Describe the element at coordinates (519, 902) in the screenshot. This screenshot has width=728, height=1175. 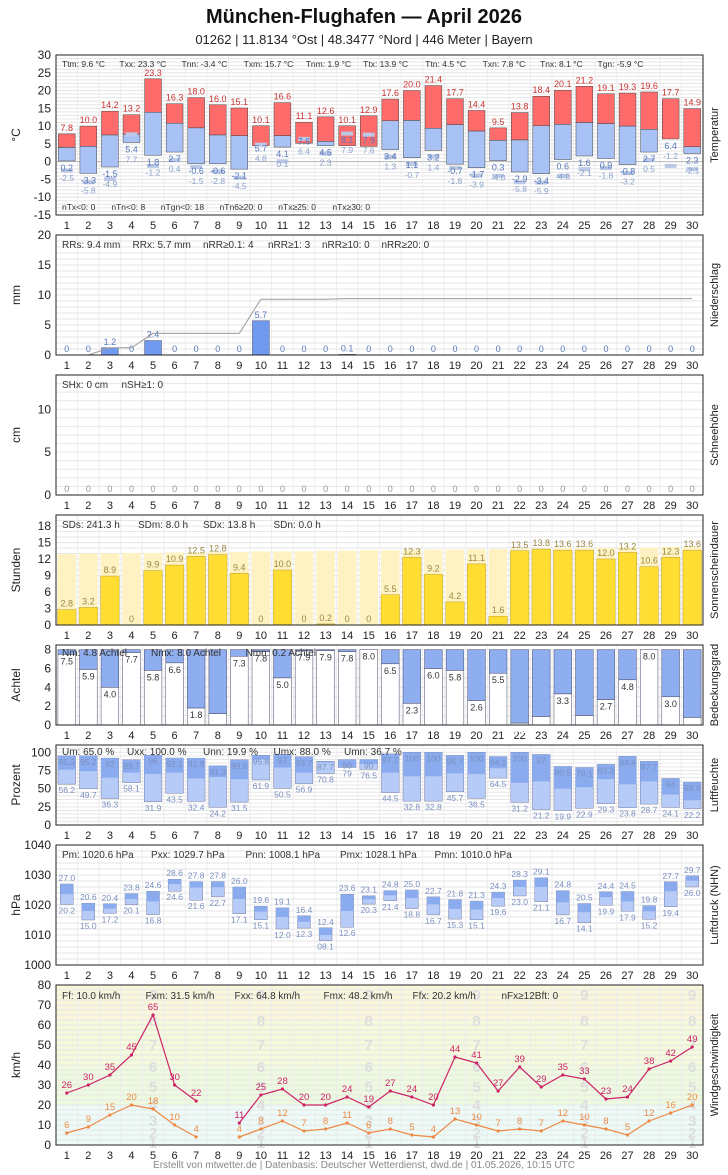
I see `pressure-min-label: 23.0` at that location.